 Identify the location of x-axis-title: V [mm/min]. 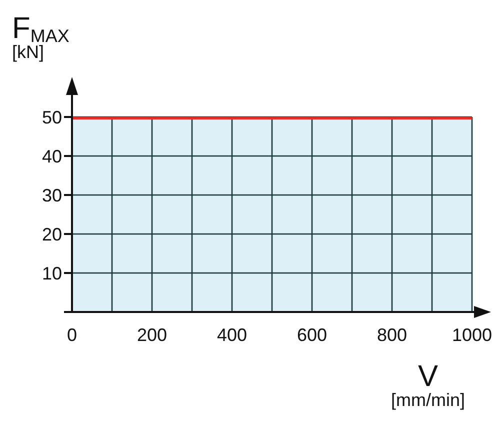
(428, 385).